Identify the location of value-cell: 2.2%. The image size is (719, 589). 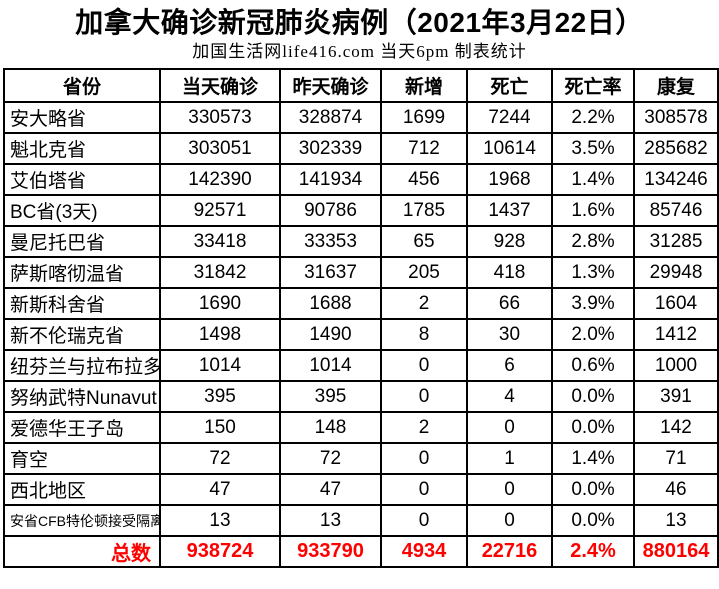
(593, 117).